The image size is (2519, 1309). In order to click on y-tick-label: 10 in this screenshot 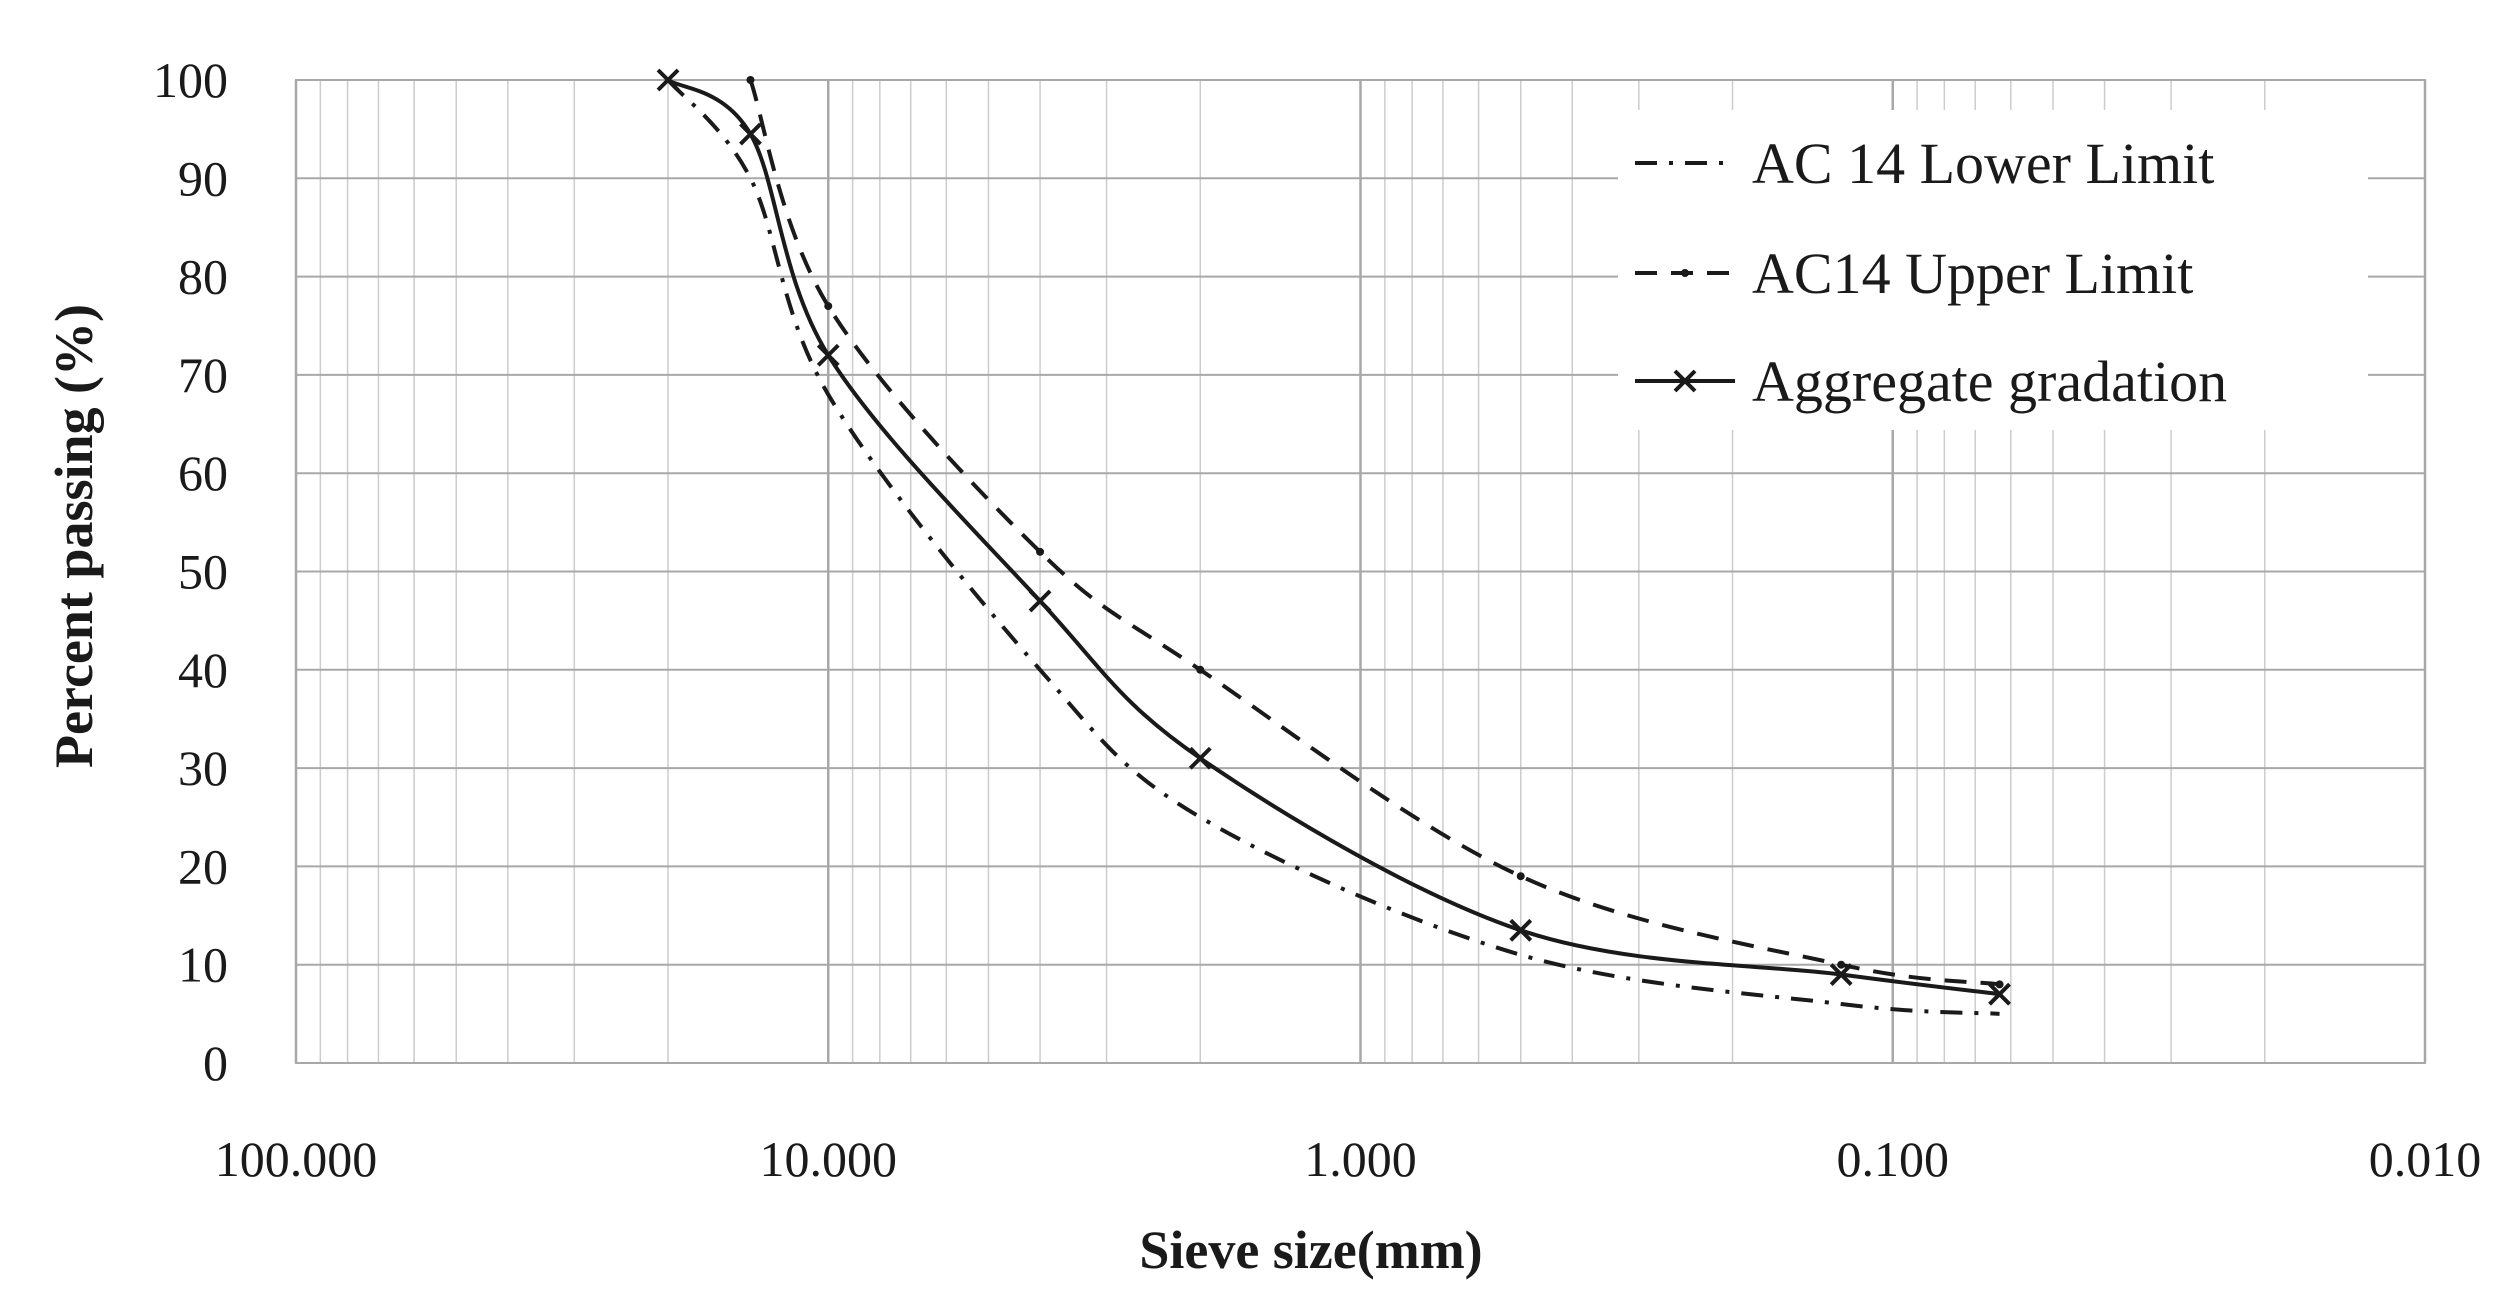, I will do `click(203, 965)`.